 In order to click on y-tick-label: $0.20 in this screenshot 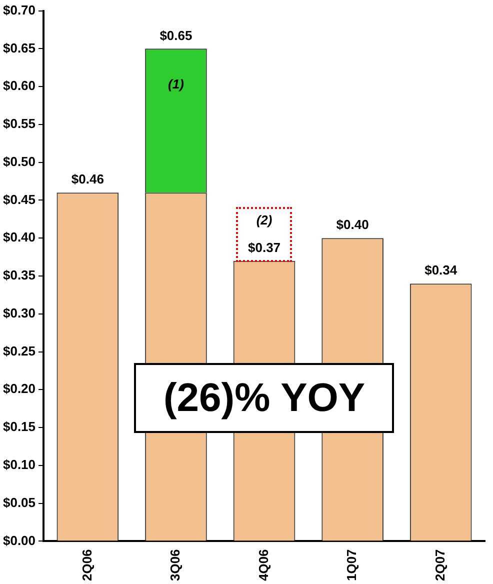, I will do `click(19, 388)`.